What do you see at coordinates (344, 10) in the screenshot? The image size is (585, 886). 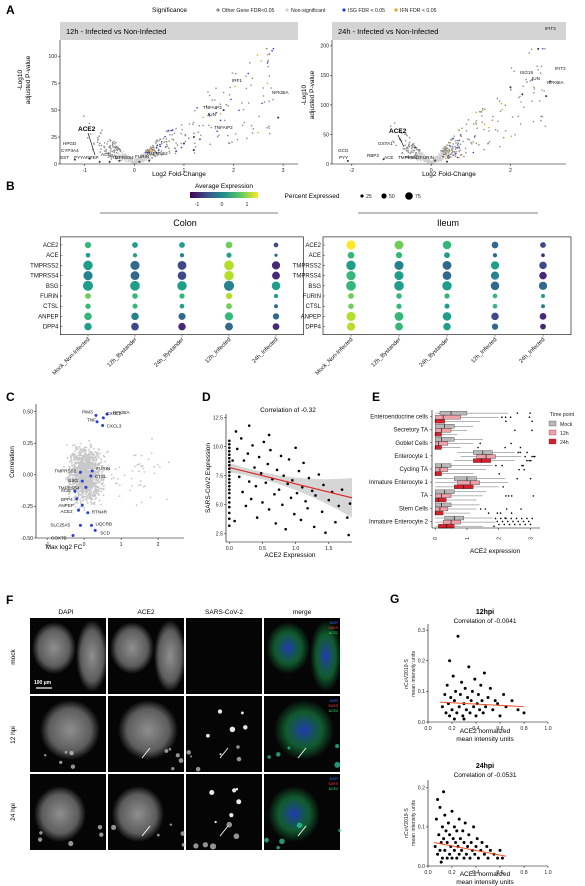 I see `legend-swatch-isg` at bounding box center [344, 10].